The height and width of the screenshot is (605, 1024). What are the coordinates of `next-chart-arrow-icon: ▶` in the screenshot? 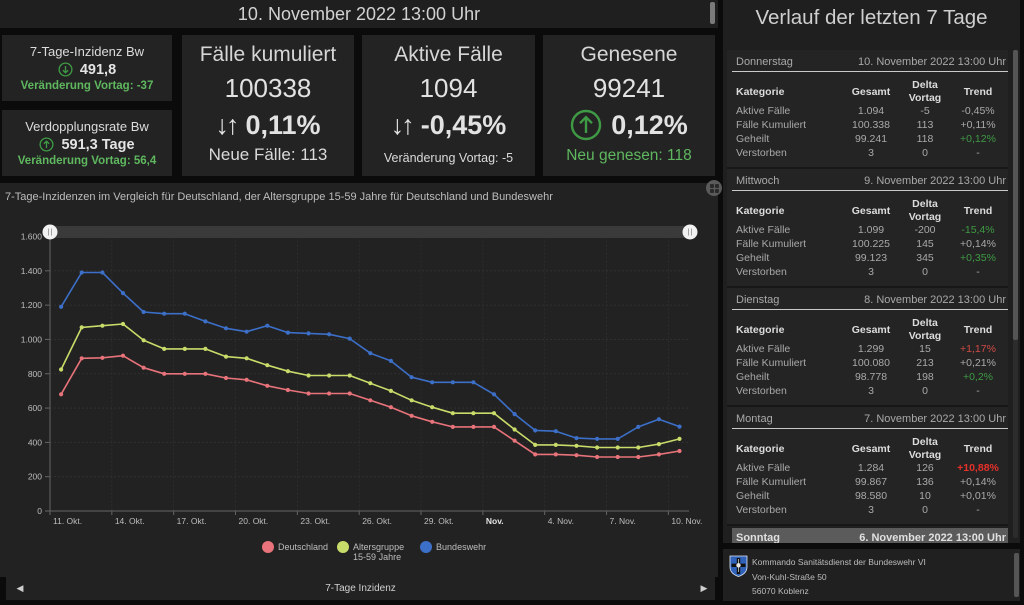 It's located at (704, 588).